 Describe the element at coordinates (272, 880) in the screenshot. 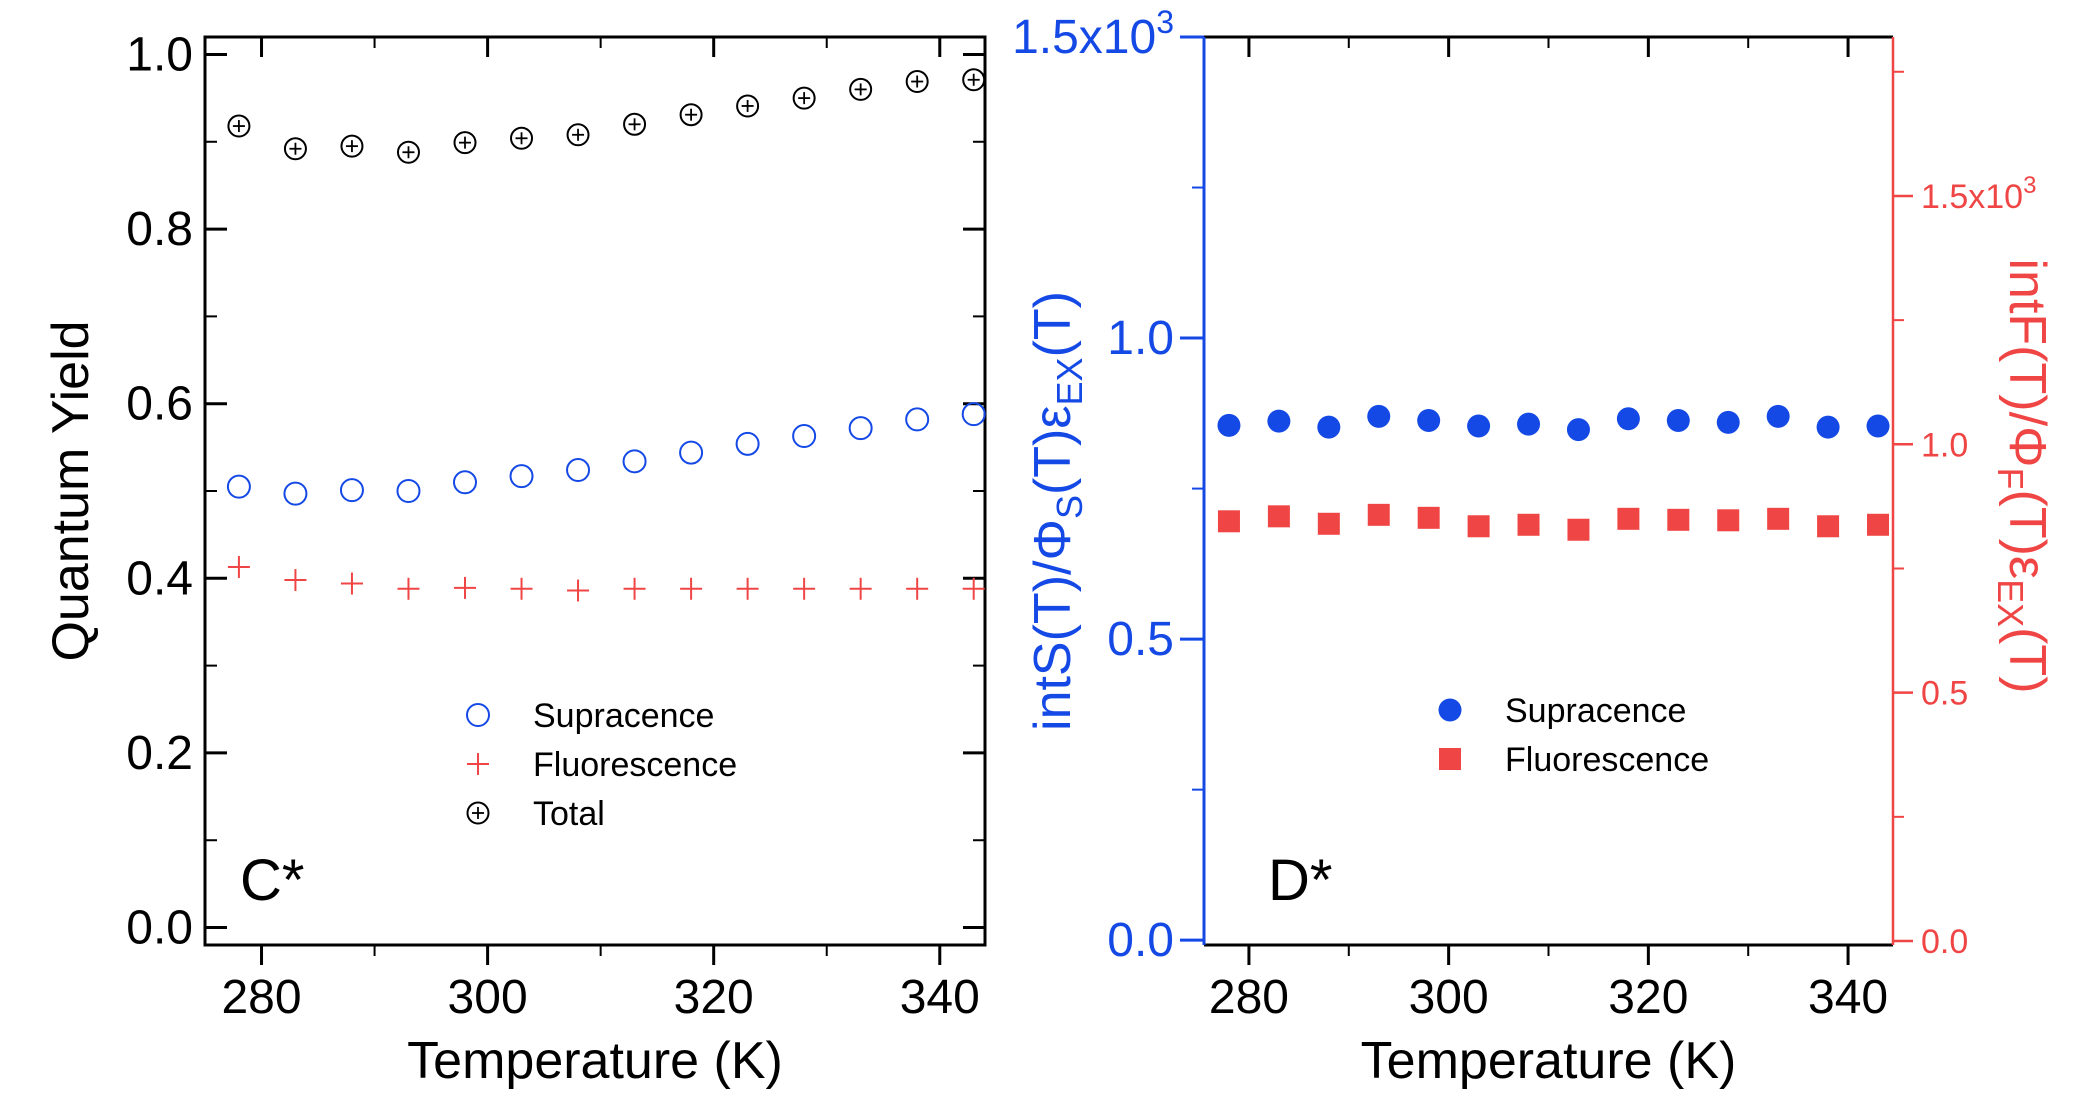

I see `panel-label: C*` at that location.